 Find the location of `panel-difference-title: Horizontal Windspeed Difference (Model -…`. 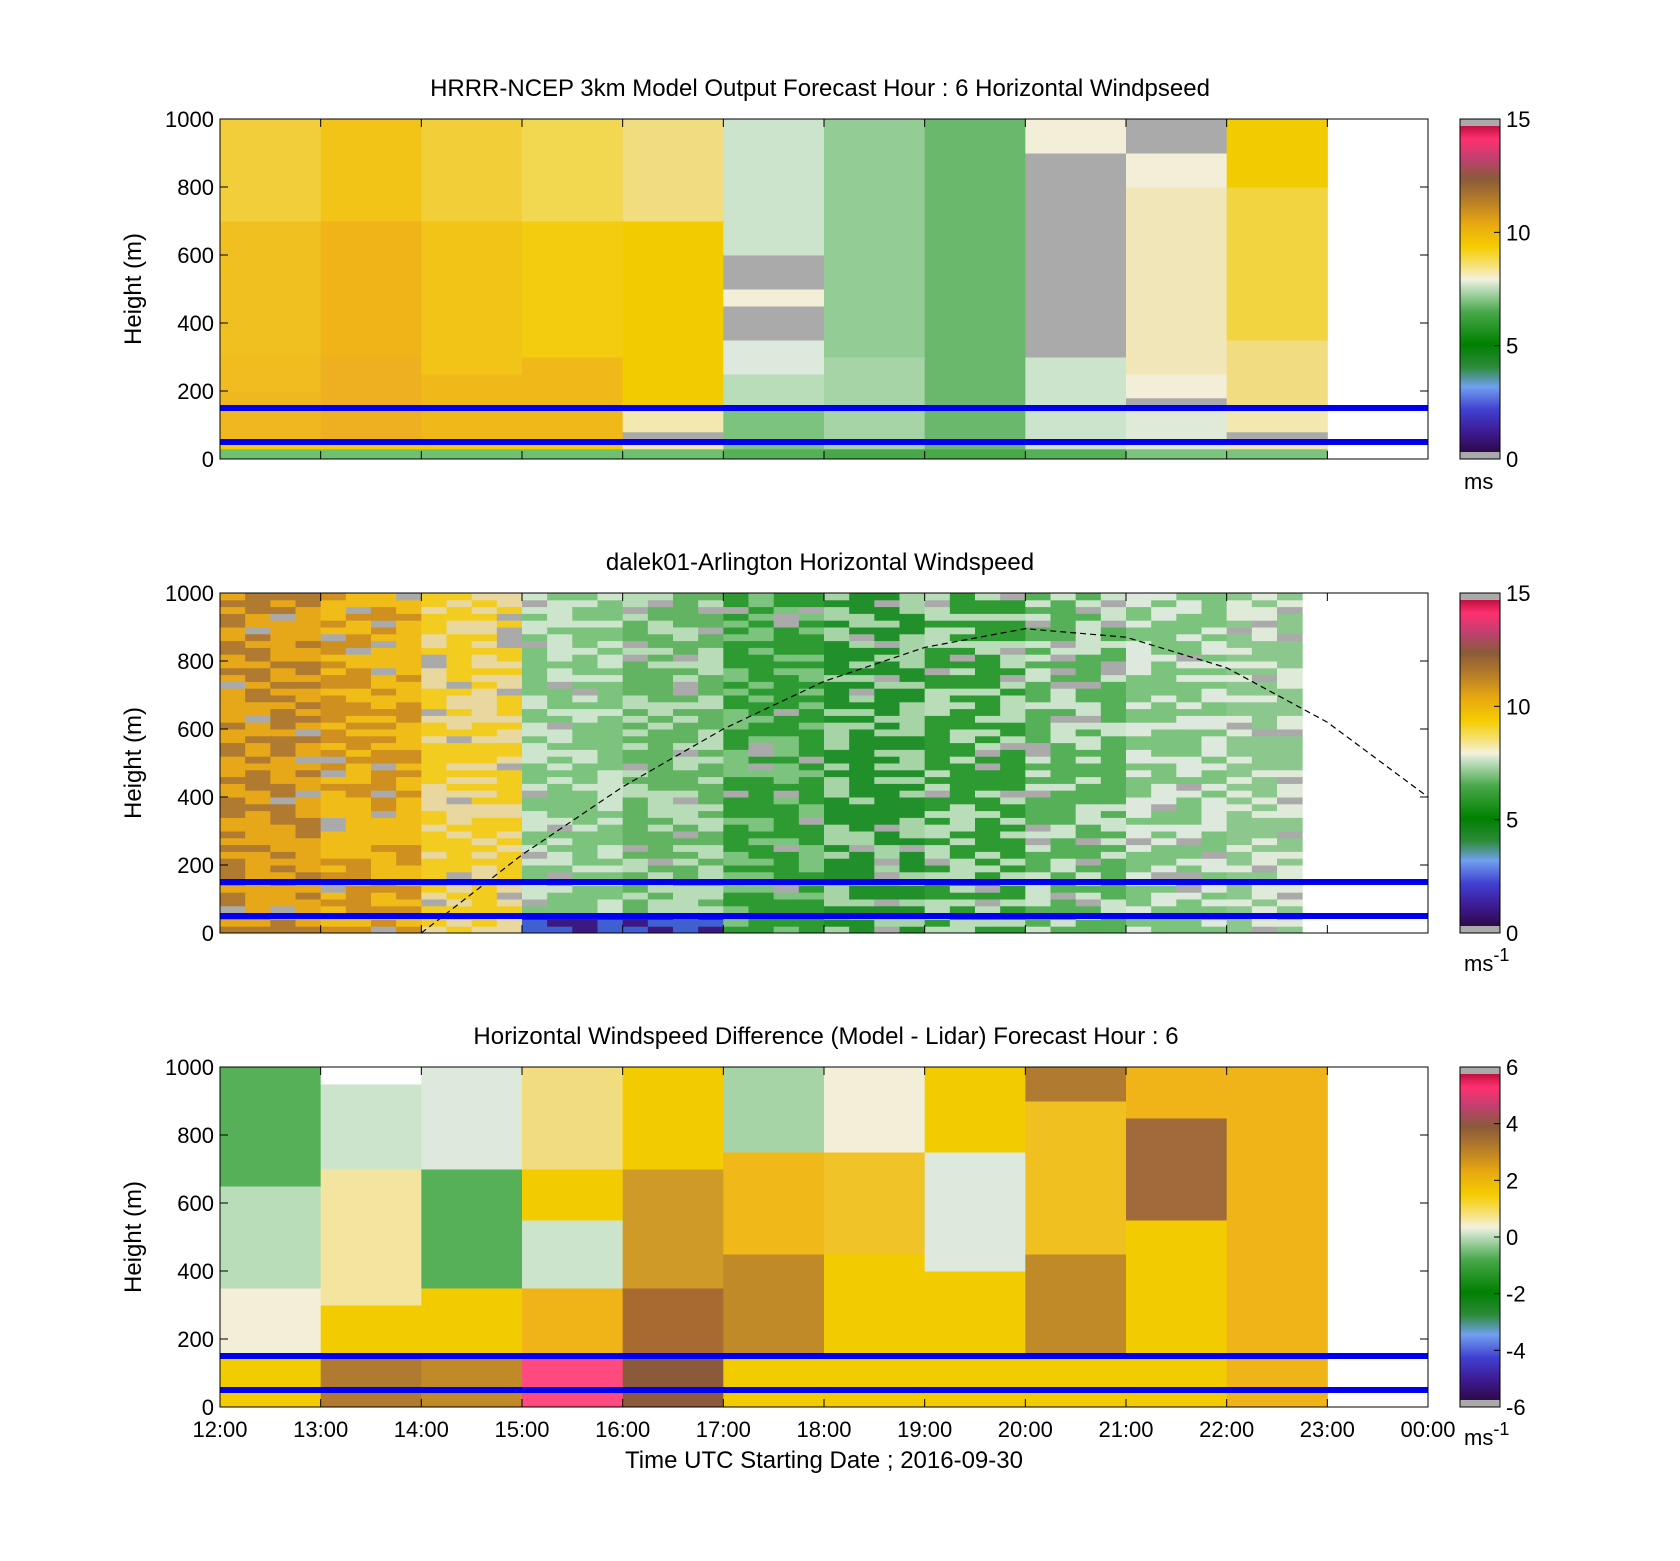

panel-difference-title: Horizontal Windspeed Difference (Model -… is located at coordinates (825, 1036).